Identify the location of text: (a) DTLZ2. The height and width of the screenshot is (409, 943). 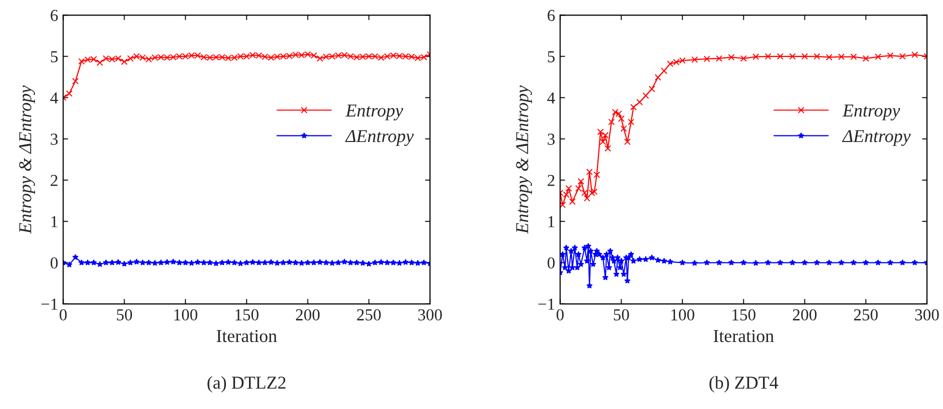
(247, 384).